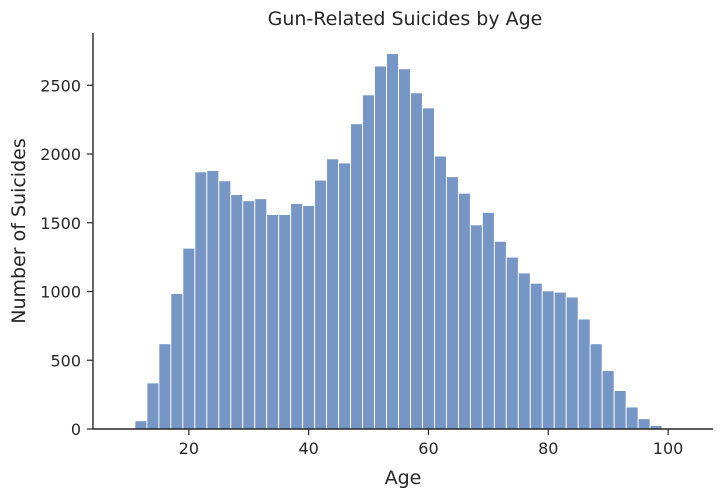  I want to click on y-tick-label: 1500, so click(60, 223).